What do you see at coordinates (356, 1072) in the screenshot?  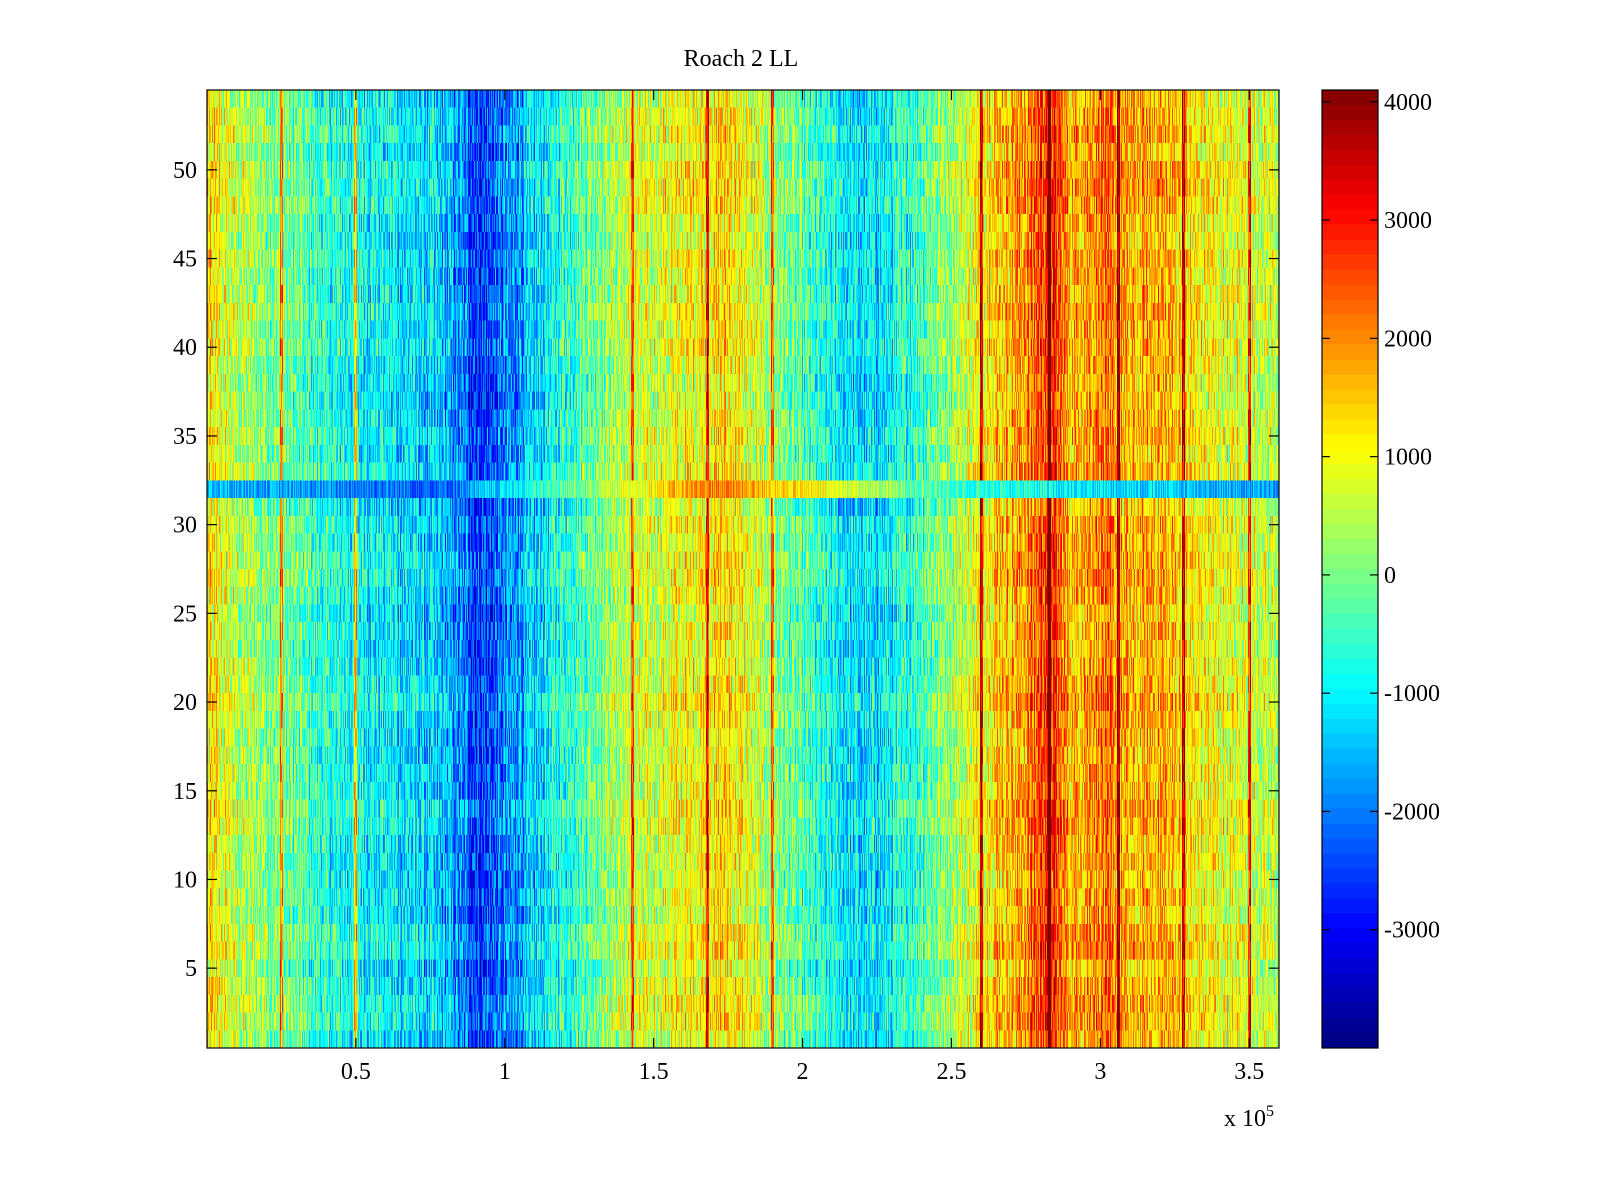 I see `x-tick-label: 0.5` at bounding box center [356, 1072].